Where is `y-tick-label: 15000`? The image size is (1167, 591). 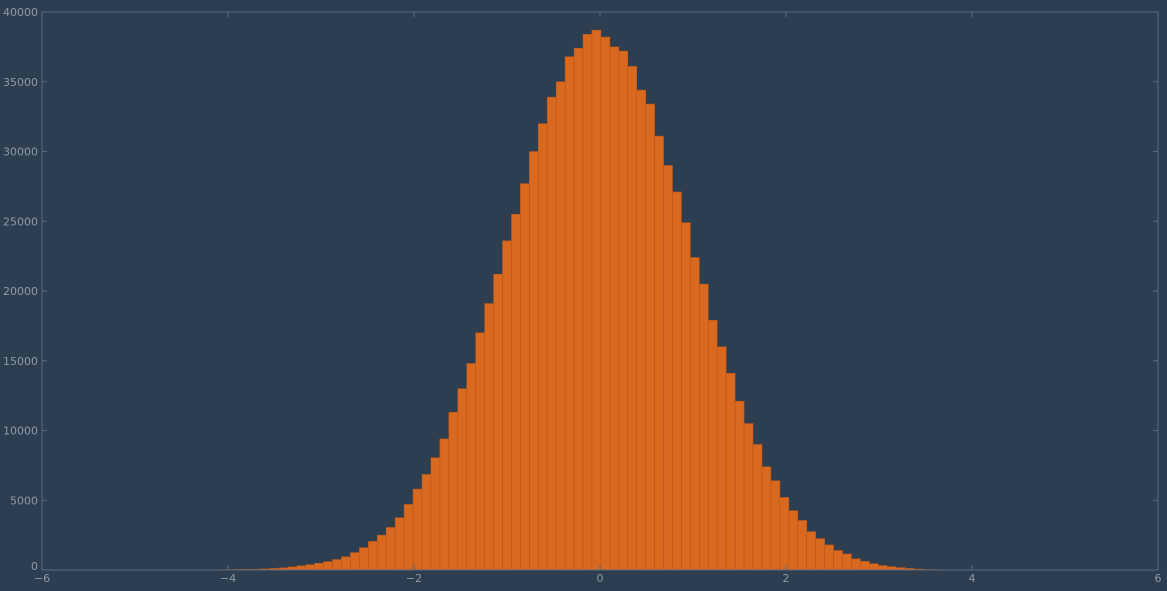 y-tick-label: 15000 is located at coordinates (20, 361).